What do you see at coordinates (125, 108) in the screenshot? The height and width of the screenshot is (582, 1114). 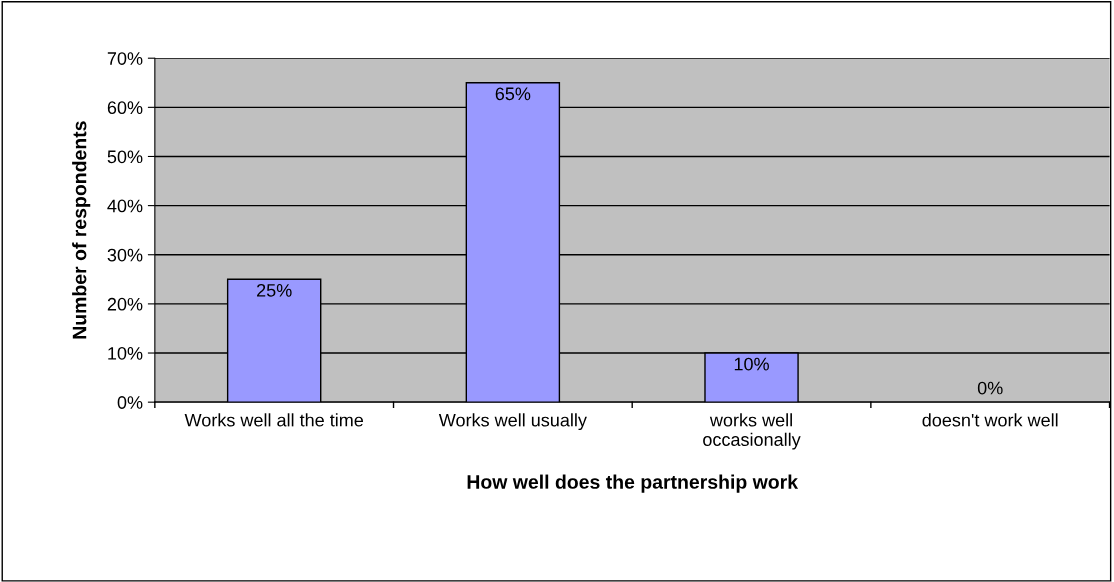 I see `y-tick-label: 60%` at bounding box center [125, 108].